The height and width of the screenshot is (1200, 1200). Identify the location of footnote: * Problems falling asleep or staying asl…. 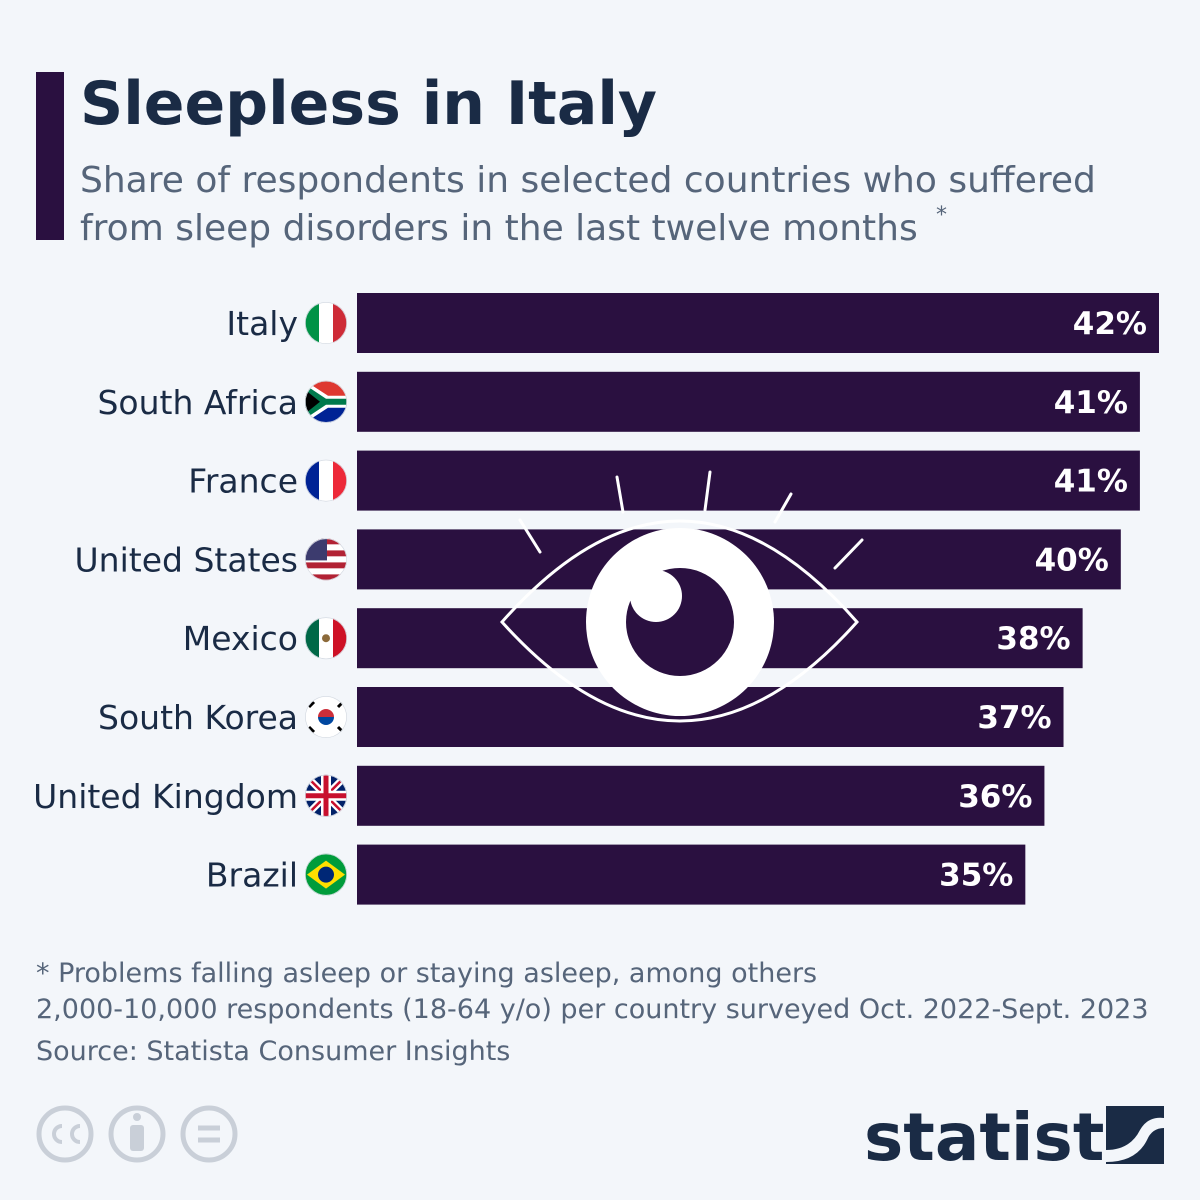
(426, 973).